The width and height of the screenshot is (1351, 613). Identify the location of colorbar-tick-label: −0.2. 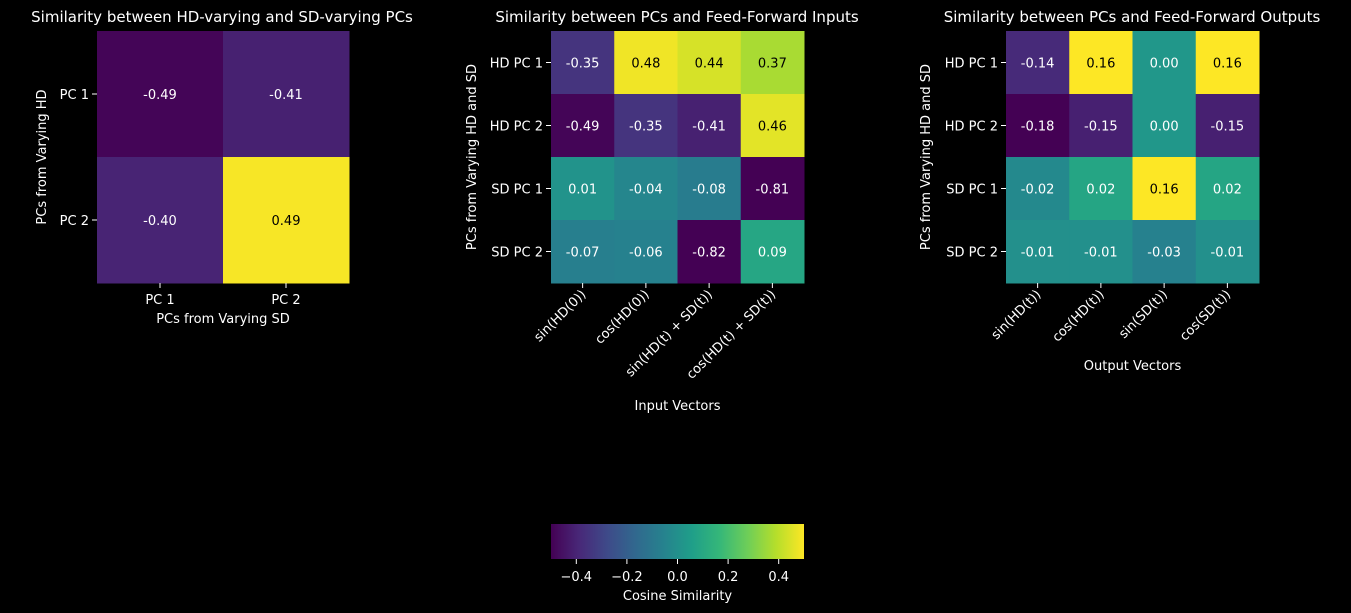
(627, 577).